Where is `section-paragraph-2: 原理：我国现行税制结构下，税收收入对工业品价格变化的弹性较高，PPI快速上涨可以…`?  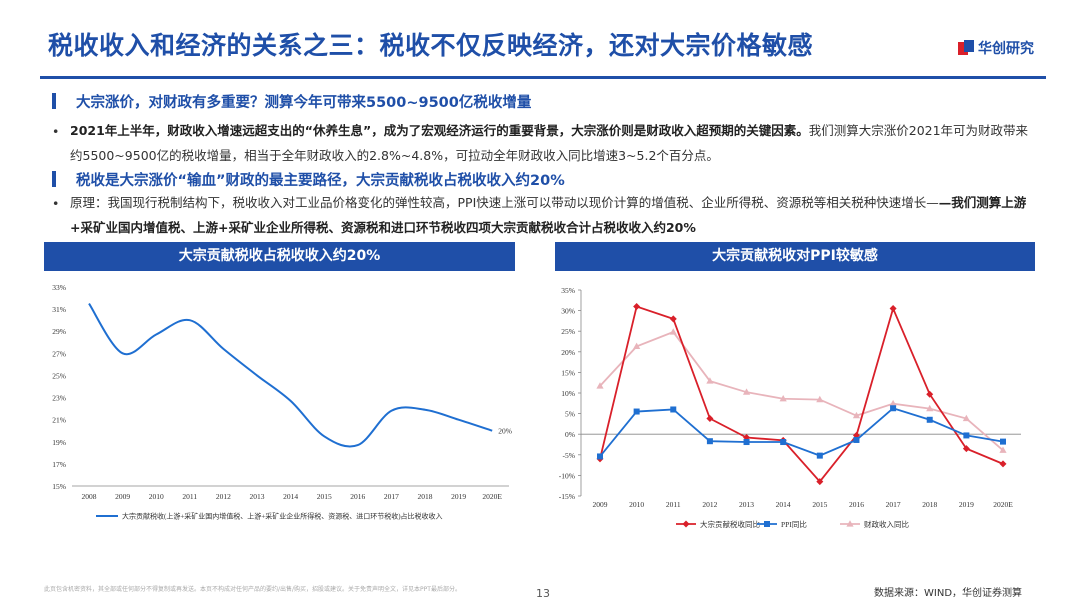
section-paragraph-2: 原理：我国现行税制结构下，税收收入对工业品价格变化的弹性较高，PPI快速上涨可以… is located at coordinates (555, 215).